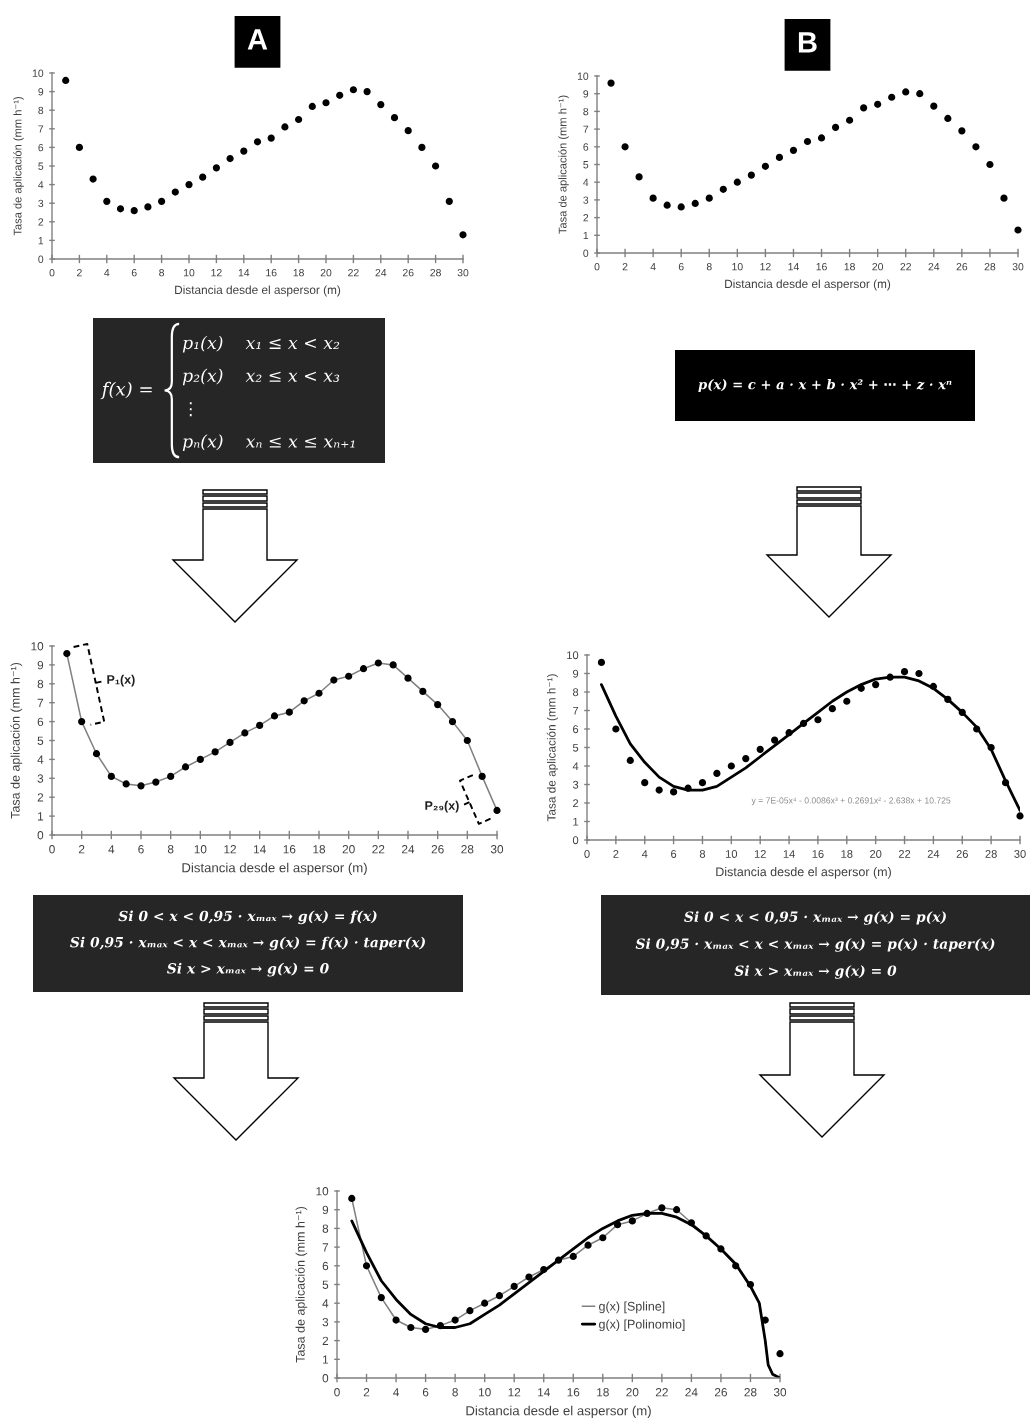  Describe the element at coordinates (247, 943) in the screenshot. I see `text: Si 0,95 · xₘₐₓ < x < xₘₐₓ → g(x) = f(x) · taper(x)` at that location.